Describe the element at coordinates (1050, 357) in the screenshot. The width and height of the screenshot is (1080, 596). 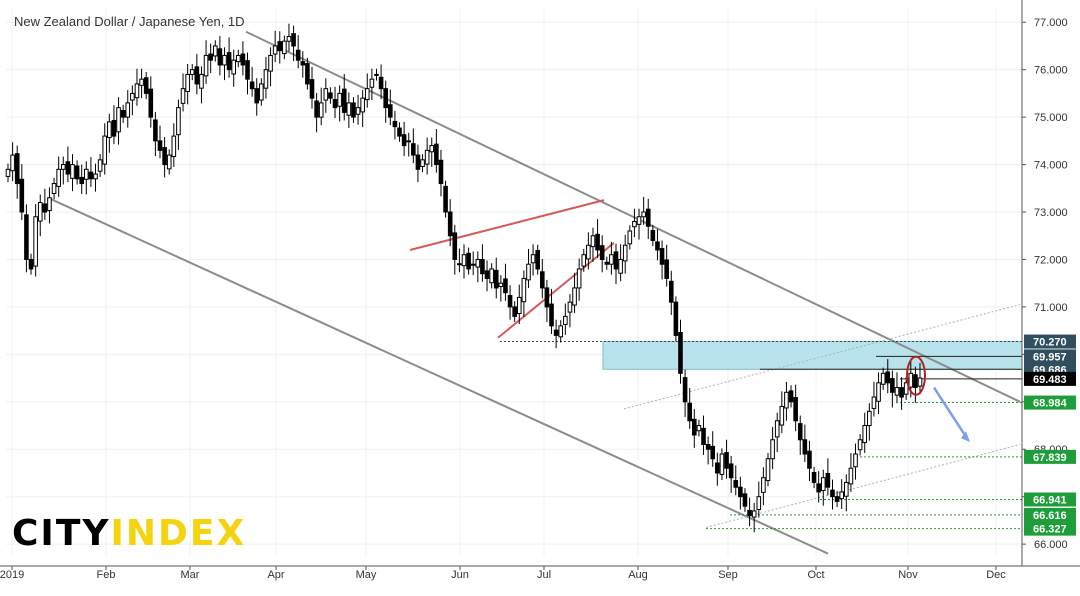
I see `price-level-label: 69.957` at that location.